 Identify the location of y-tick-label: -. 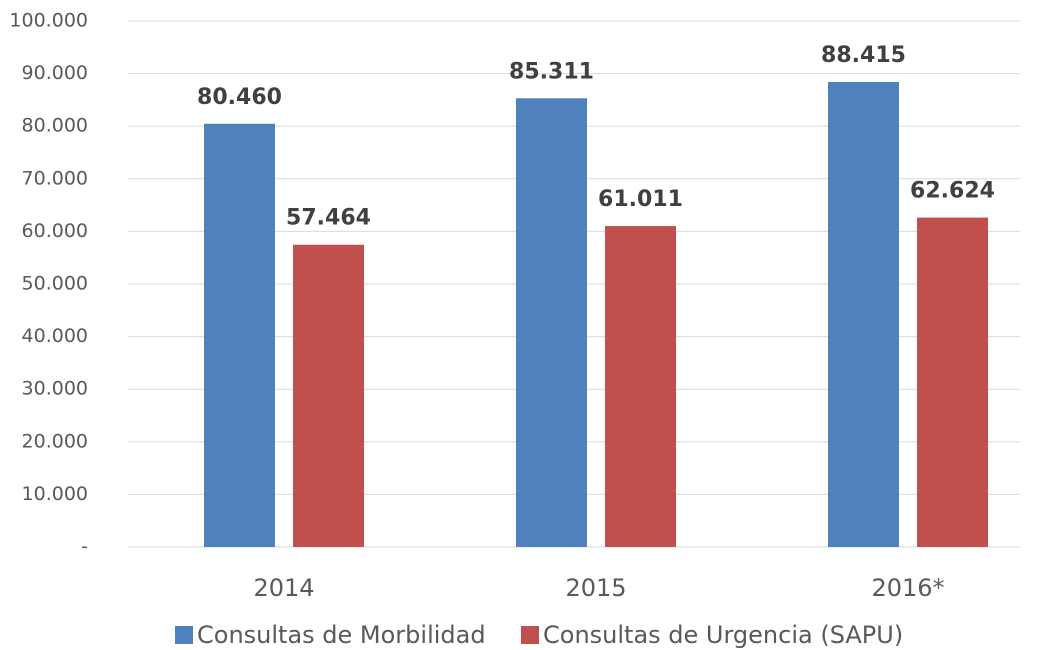
(84, 547).